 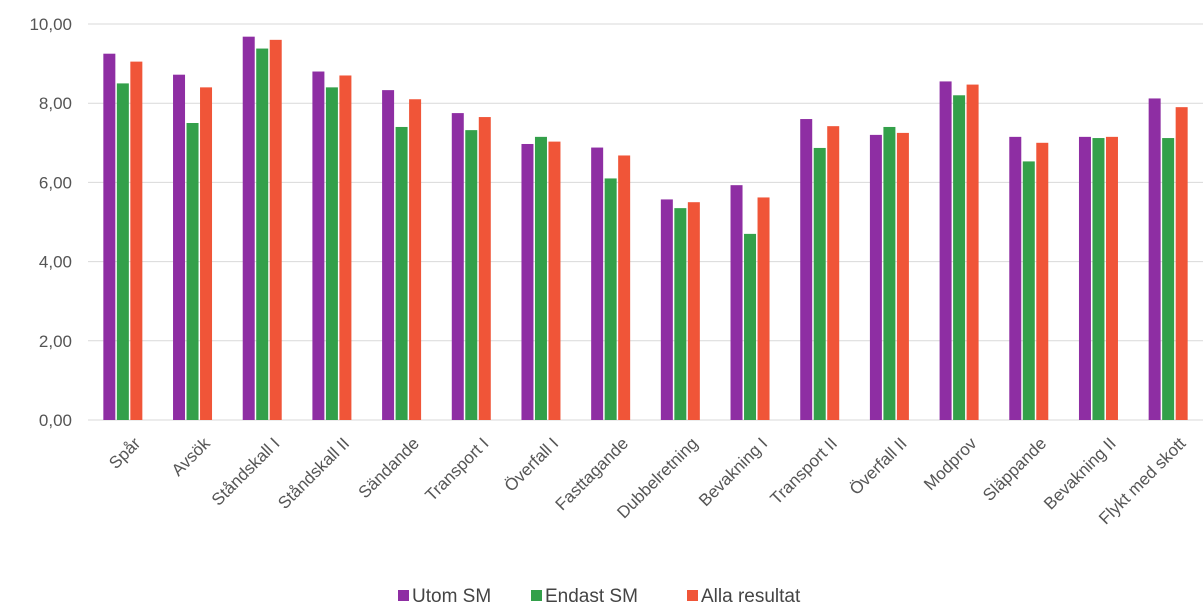 I want to click on x-category-label: Bevakning I, so click(x=733, y=472).